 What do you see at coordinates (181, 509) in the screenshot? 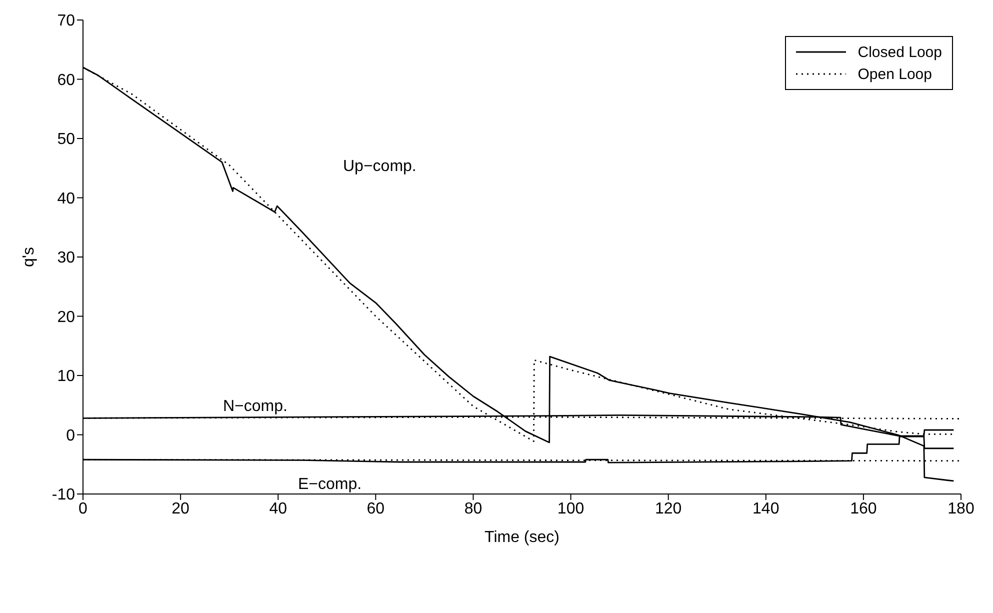
I see `x-tick-label: 20` at bounding box center [181, 509].